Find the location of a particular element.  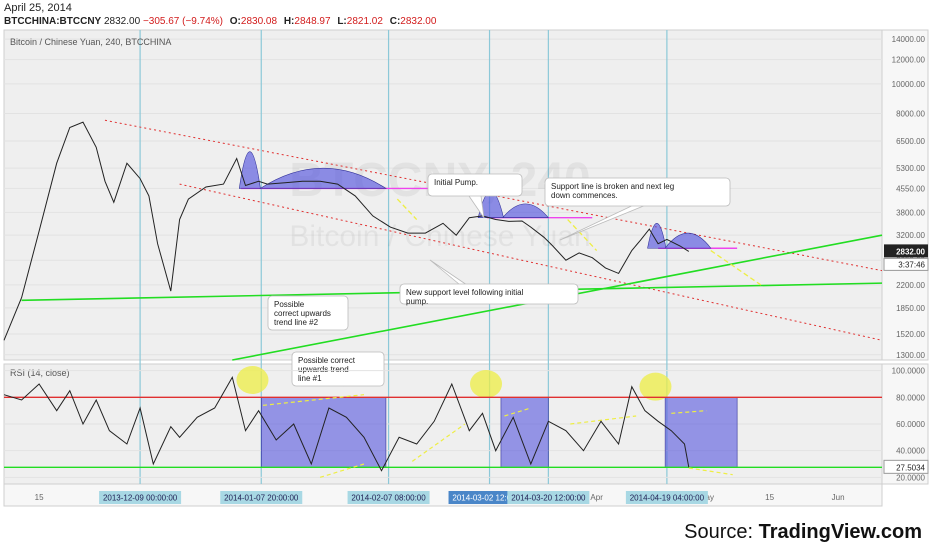

rsi-series-line is located at coordinates (346, 423).